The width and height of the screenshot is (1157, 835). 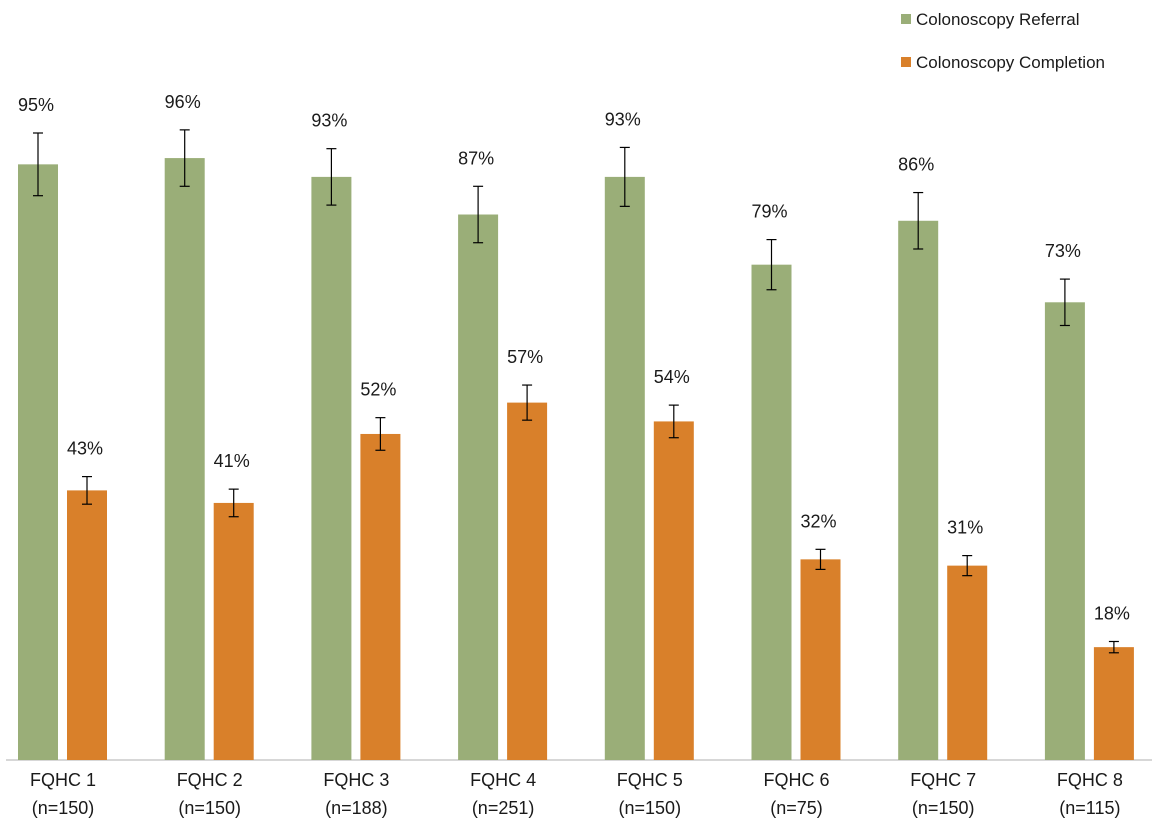 I want to click on x-tick-label: (n=251), so click(x=503, y=808).